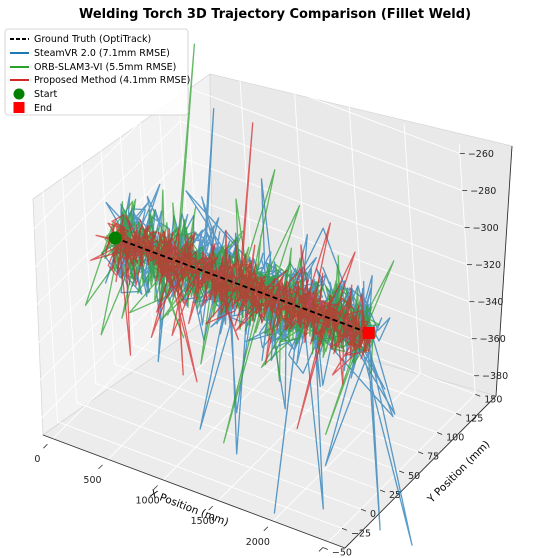 This screenshot has width=550, height=558. Describe the element at coordinates (373, 514) in the screenshot. I see `y-tick-label: 0` at that location.